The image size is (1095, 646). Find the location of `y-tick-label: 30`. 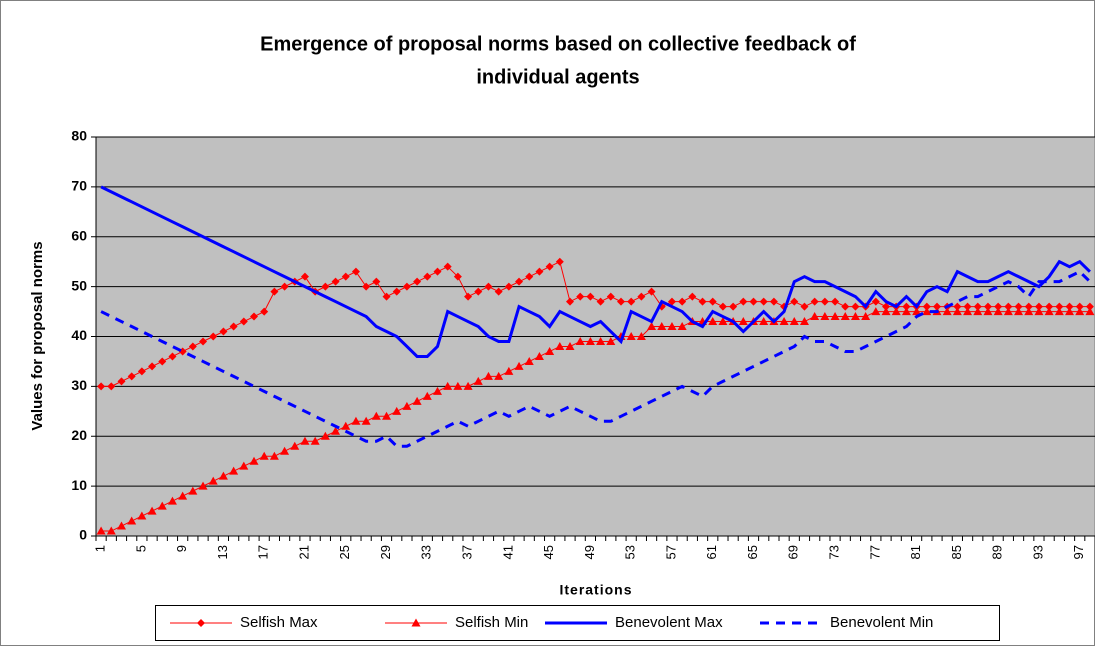

y-tick-label: 30 is located at coordinates (79, 385).